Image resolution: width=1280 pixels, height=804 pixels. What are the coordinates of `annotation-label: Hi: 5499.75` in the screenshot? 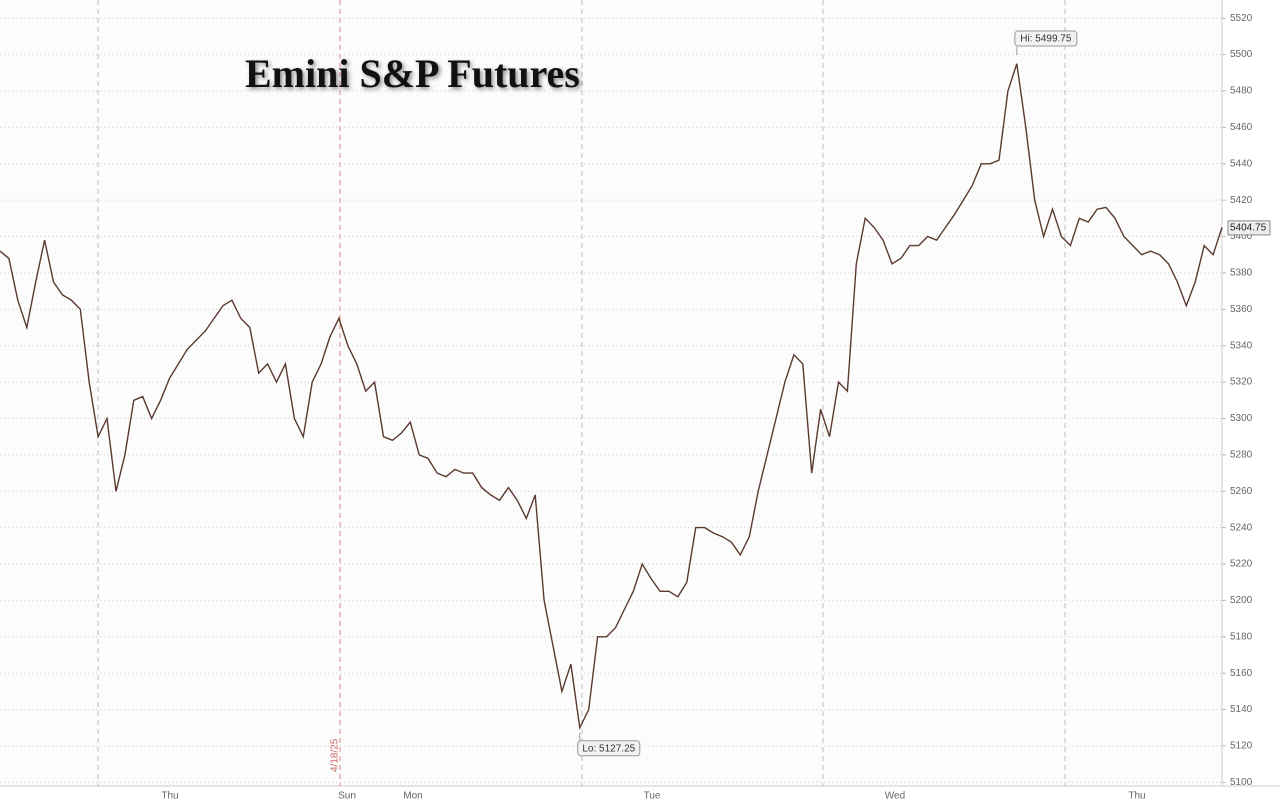 It's located at (1046, 39).